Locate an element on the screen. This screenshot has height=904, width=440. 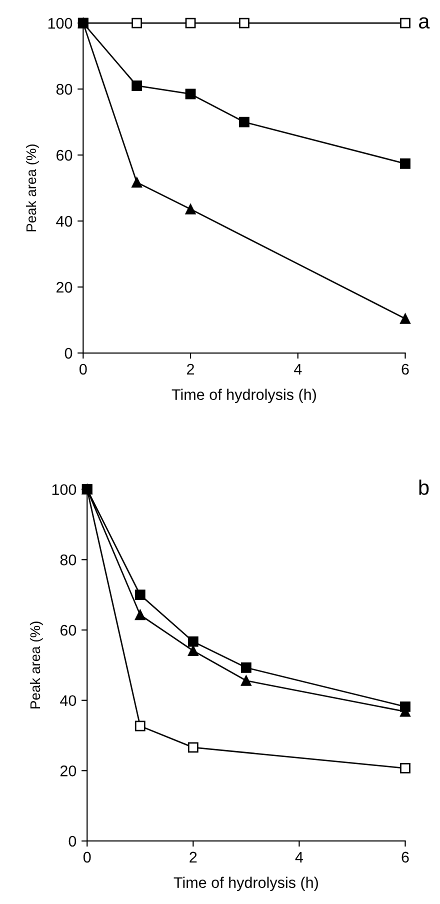
text: a is located at coordinates (424, 23).